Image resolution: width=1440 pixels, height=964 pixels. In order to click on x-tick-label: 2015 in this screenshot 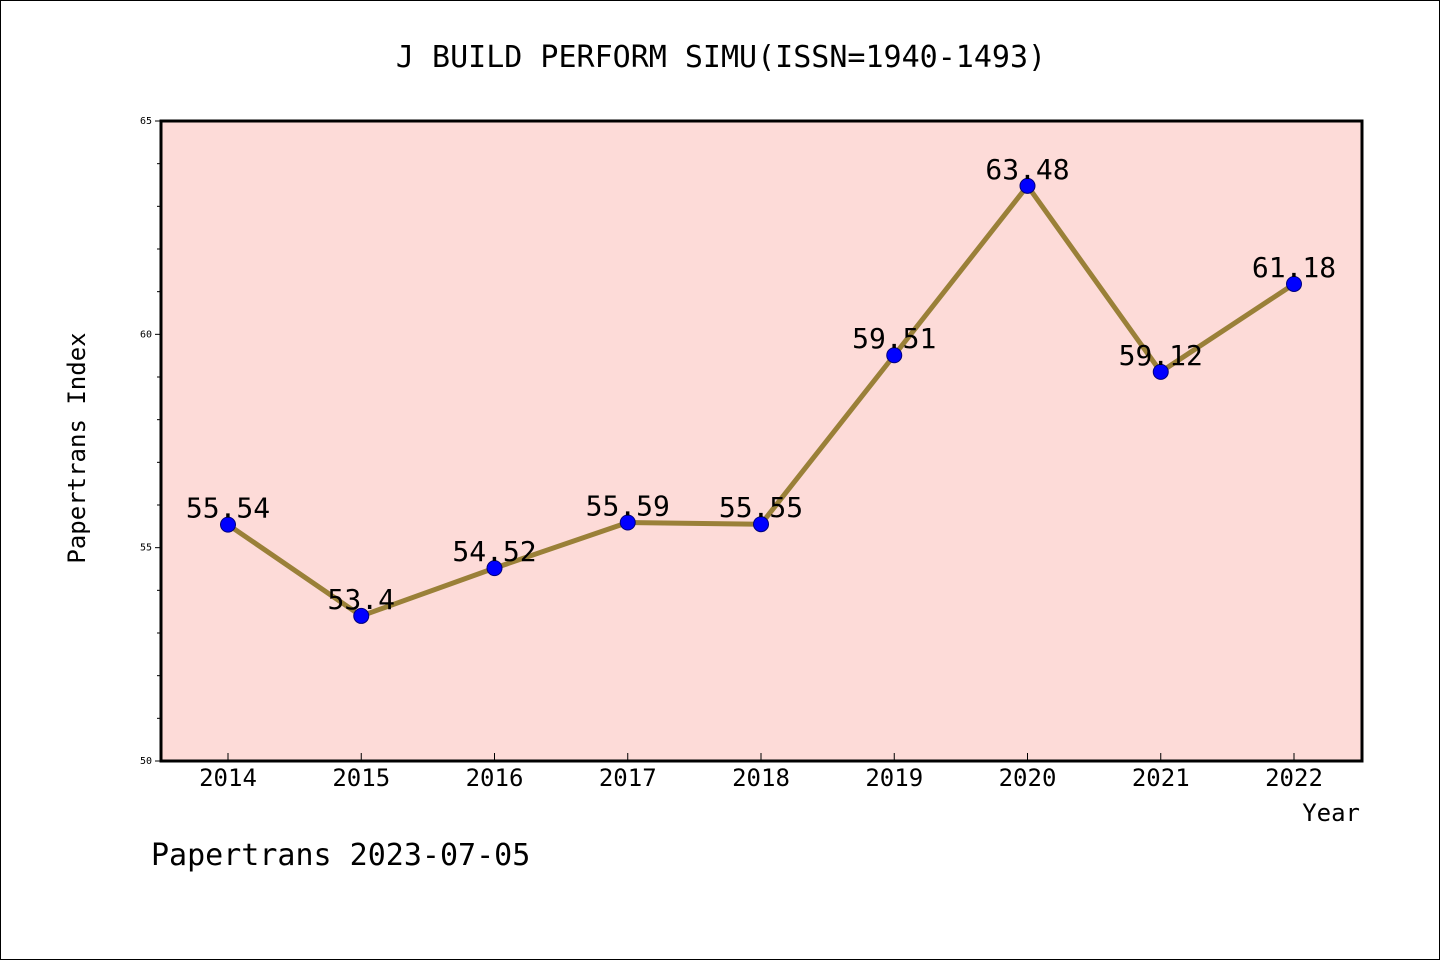, I will do `click(361, 778)`.